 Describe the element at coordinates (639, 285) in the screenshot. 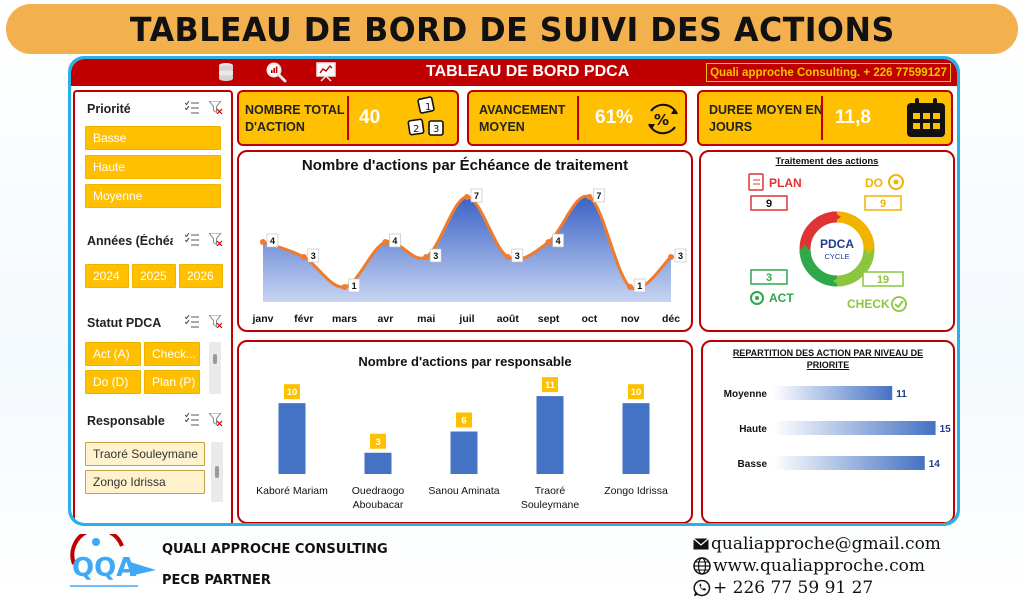

I see `area-data-label: 1` at that location.